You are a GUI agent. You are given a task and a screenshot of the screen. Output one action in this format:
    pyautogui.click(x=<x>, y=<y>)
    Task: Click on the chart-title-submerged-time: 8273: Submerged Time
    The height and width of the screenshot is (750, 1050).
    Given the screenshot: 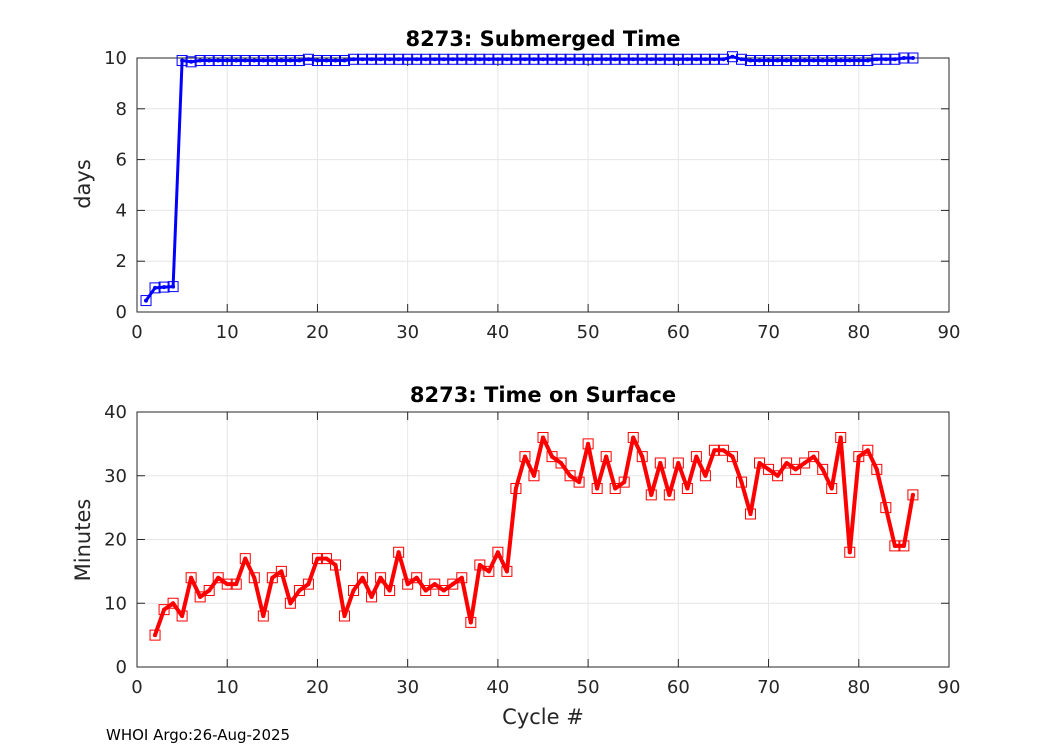 What is the action you would take?
    pyautogui.click(x=542, y=39)
    